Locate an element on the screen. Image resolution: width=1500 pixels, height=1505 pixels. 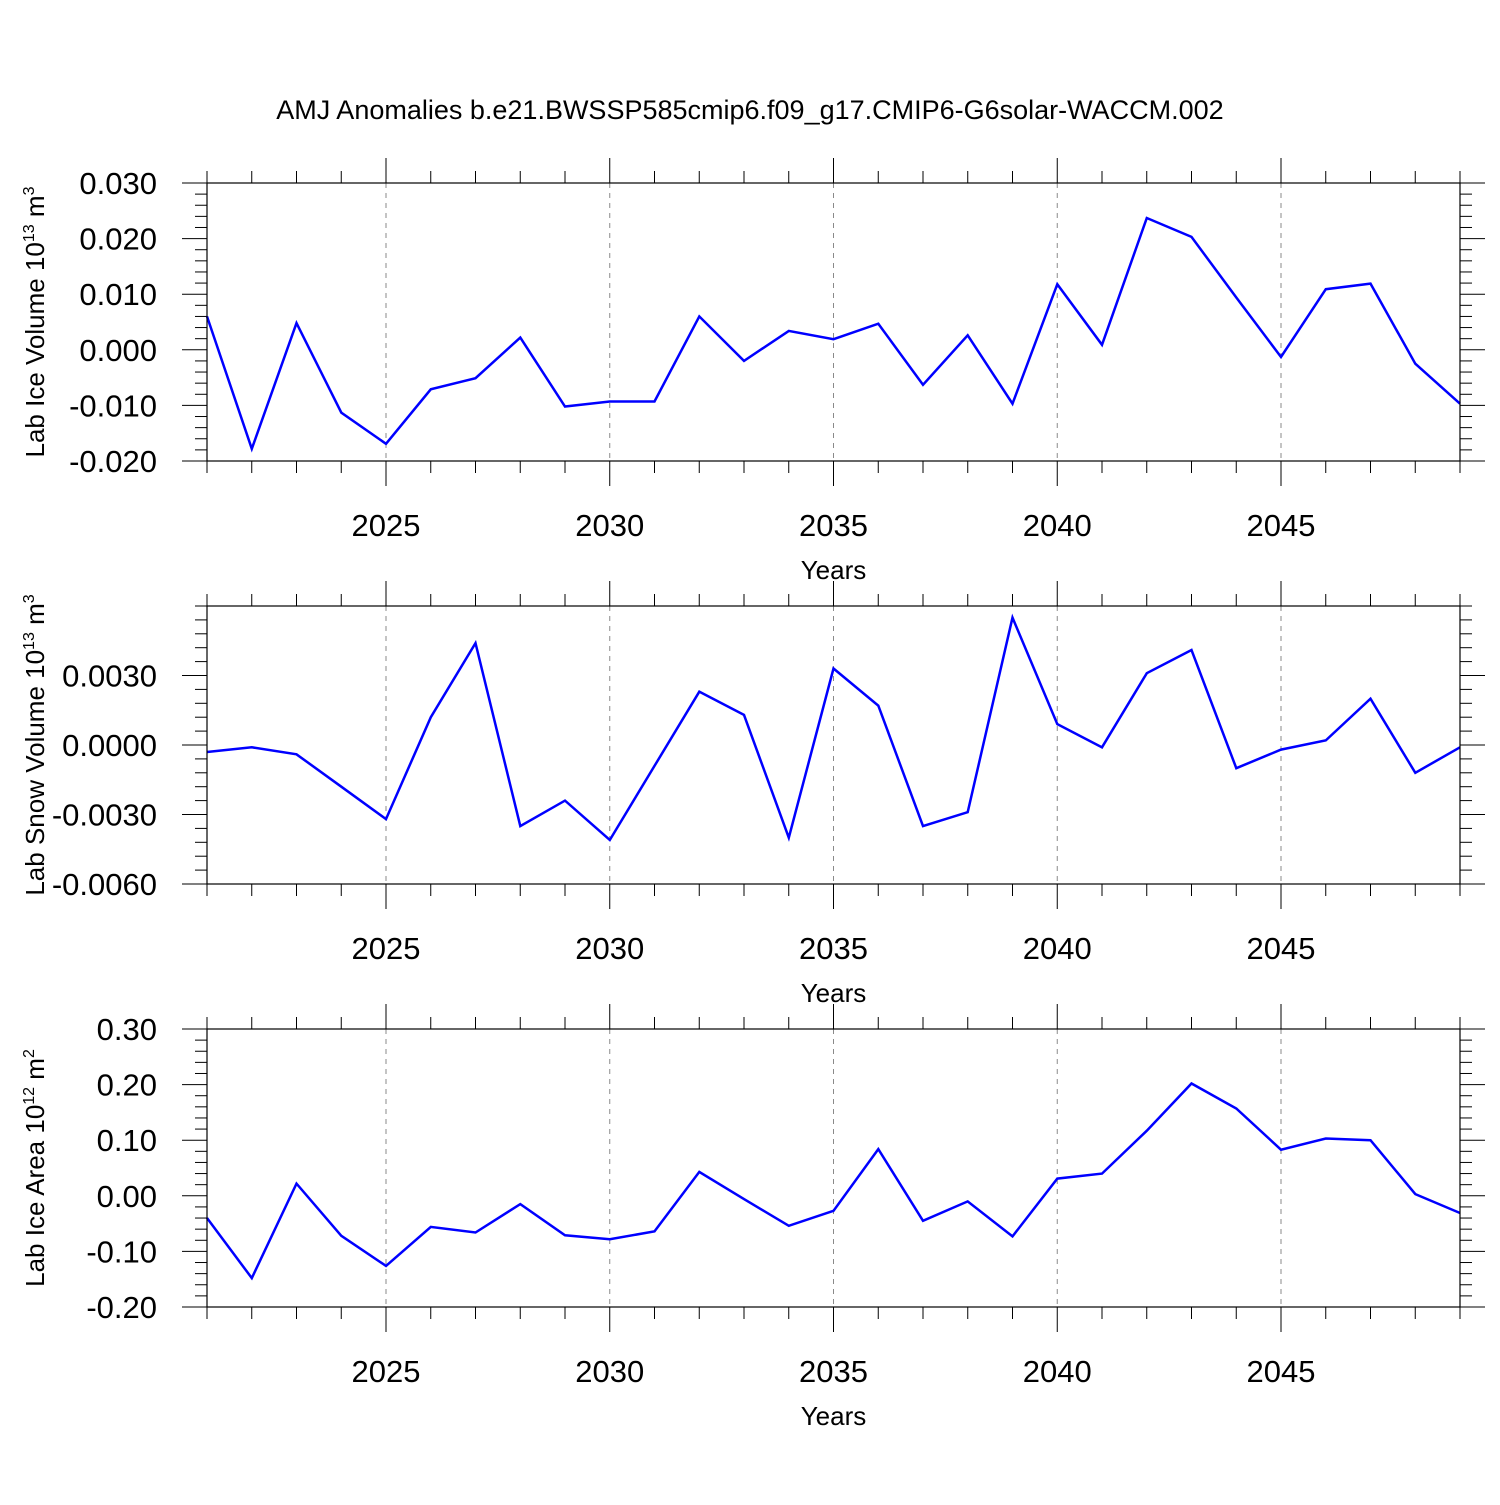
y-tick-label: 0.020 is located at coordinates (118, 239).